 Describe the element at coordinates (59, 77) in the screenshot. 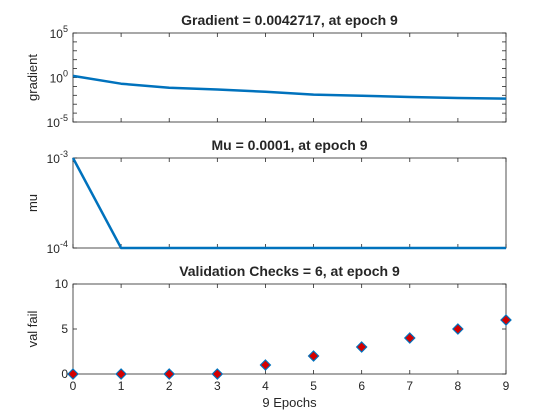

I see `y-tick-label: 10⁰` at that location.